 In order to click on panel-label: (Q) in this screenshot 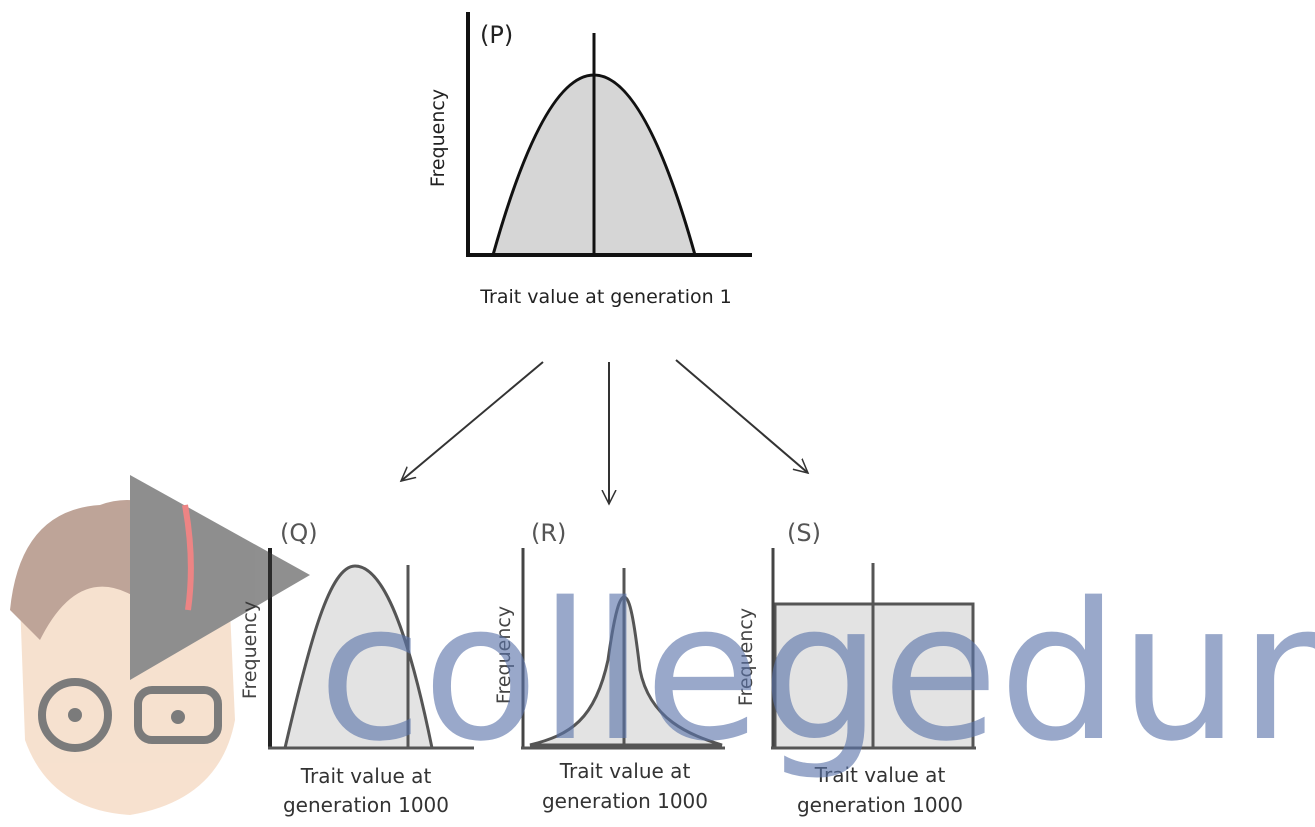, I will do `click(299, 533)`.